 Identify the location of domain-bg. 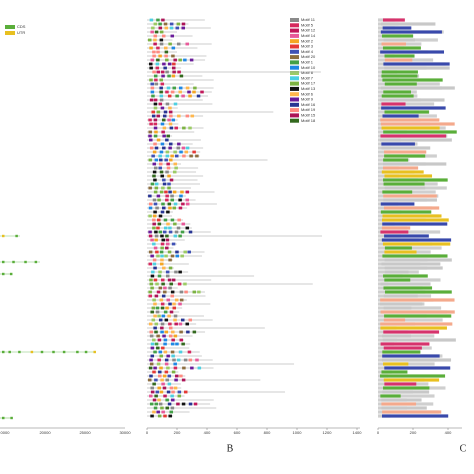
(409, 232).